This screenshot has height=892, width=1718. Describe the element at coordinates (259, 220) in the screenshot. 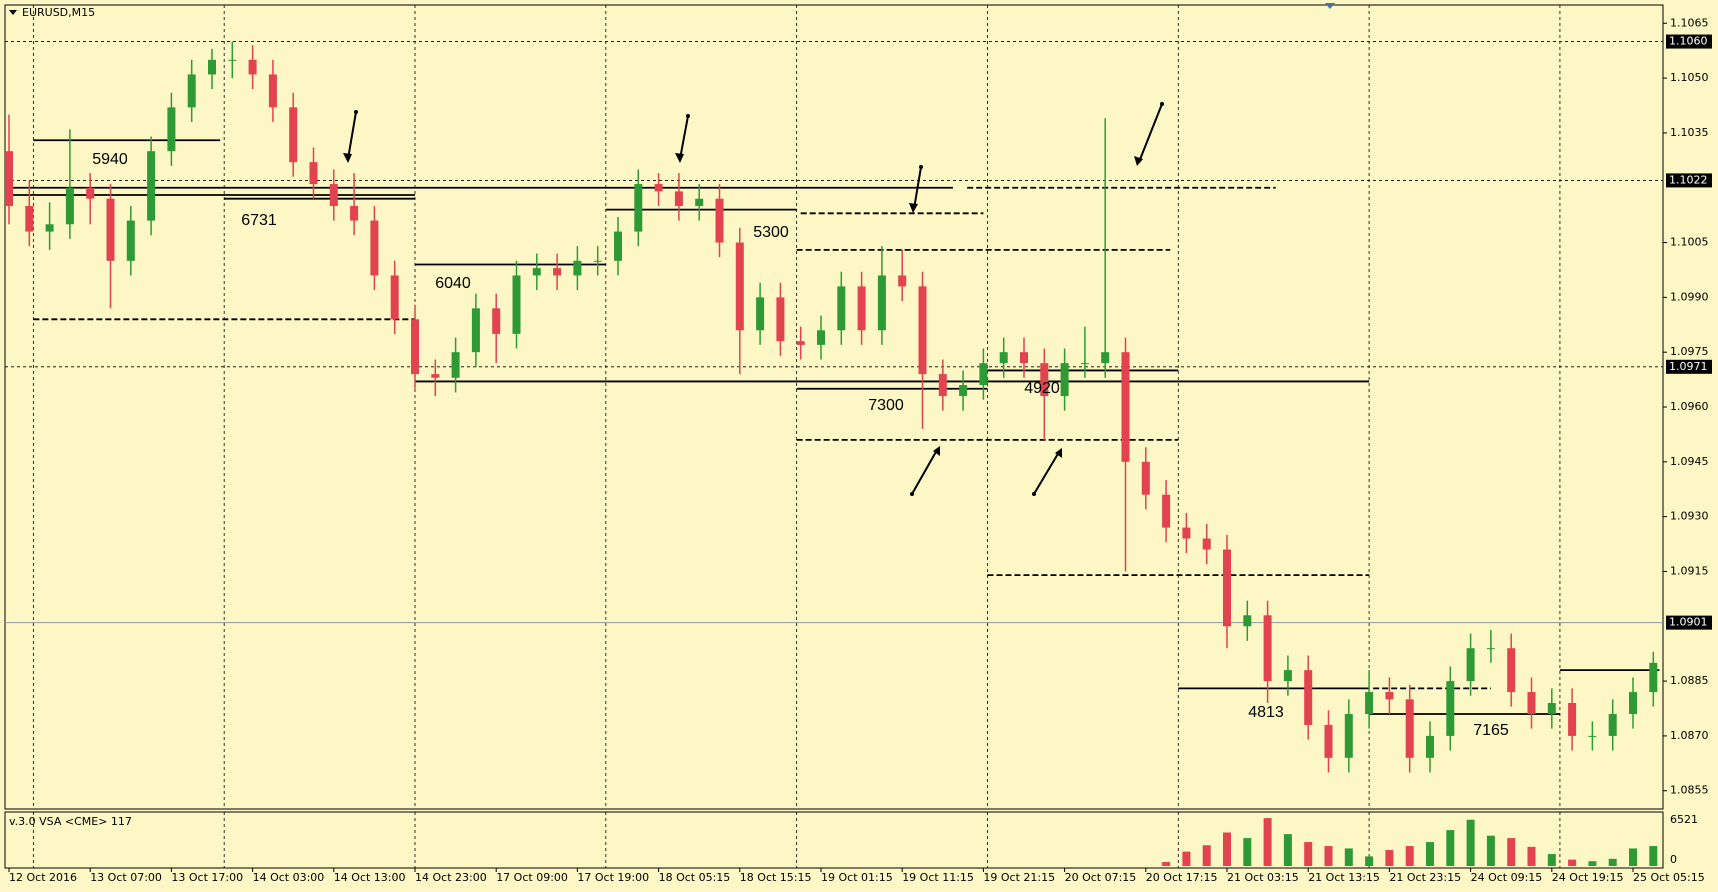

I see `annotation: 6731` at that location.